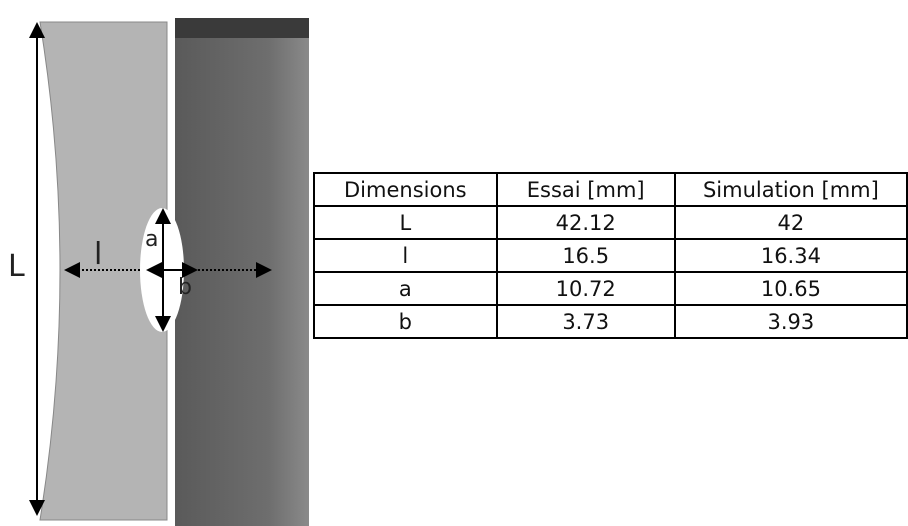 The height and width of the screenshot is (526, 908). I want to click on row: a 10.72 10.65, so click(610, 288).